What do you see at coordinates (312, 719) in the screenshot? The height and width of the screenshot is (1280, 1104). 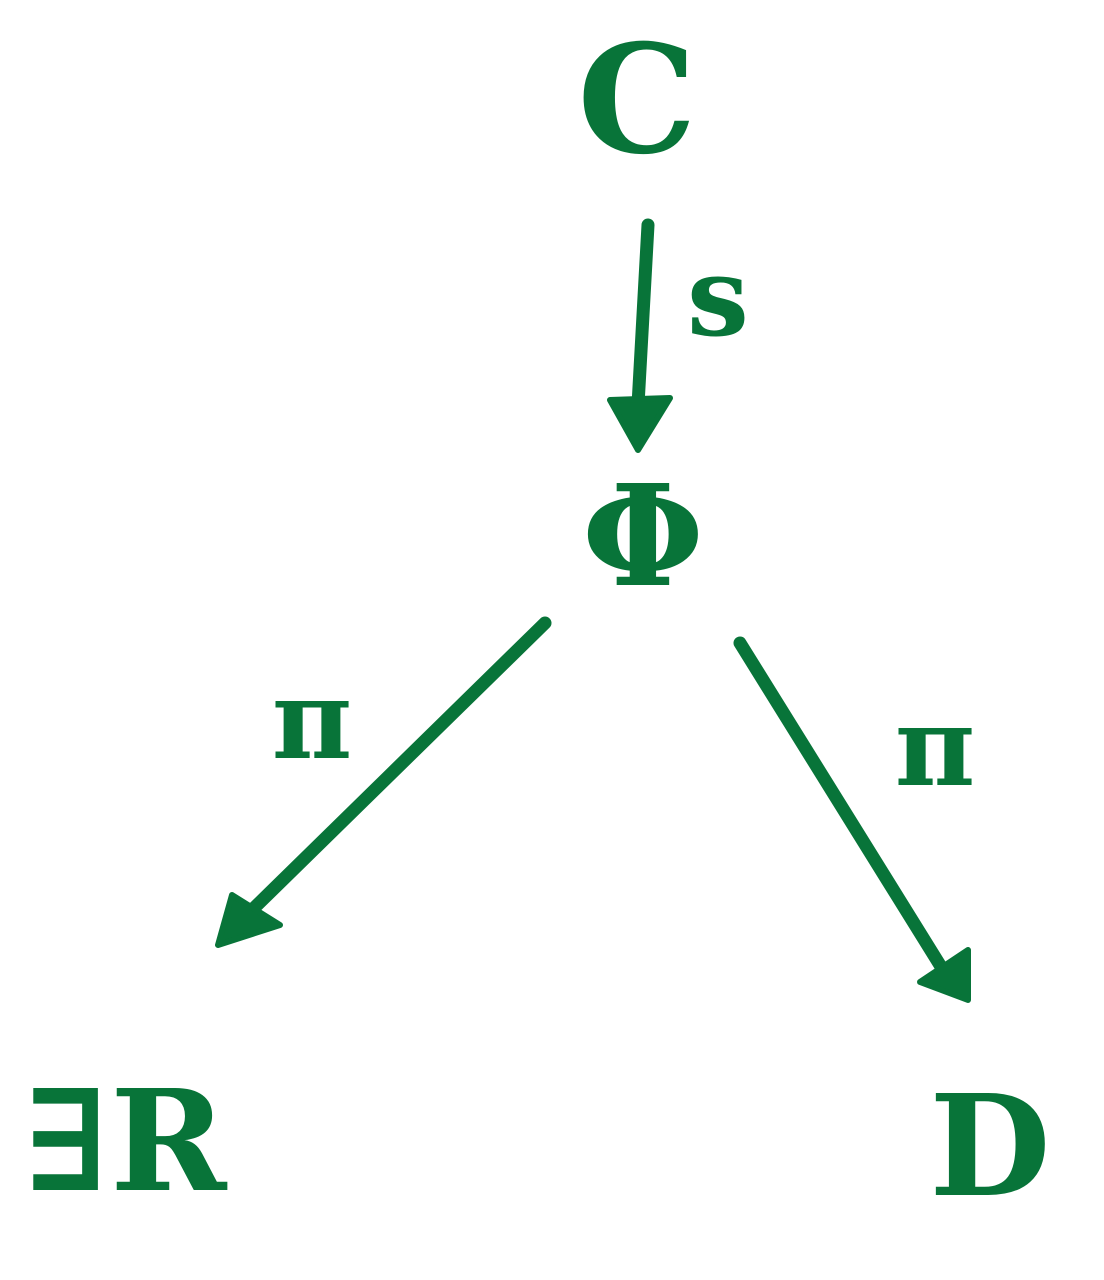 I see `edge-pi-left-label: π` at bounding box center [312, 719].